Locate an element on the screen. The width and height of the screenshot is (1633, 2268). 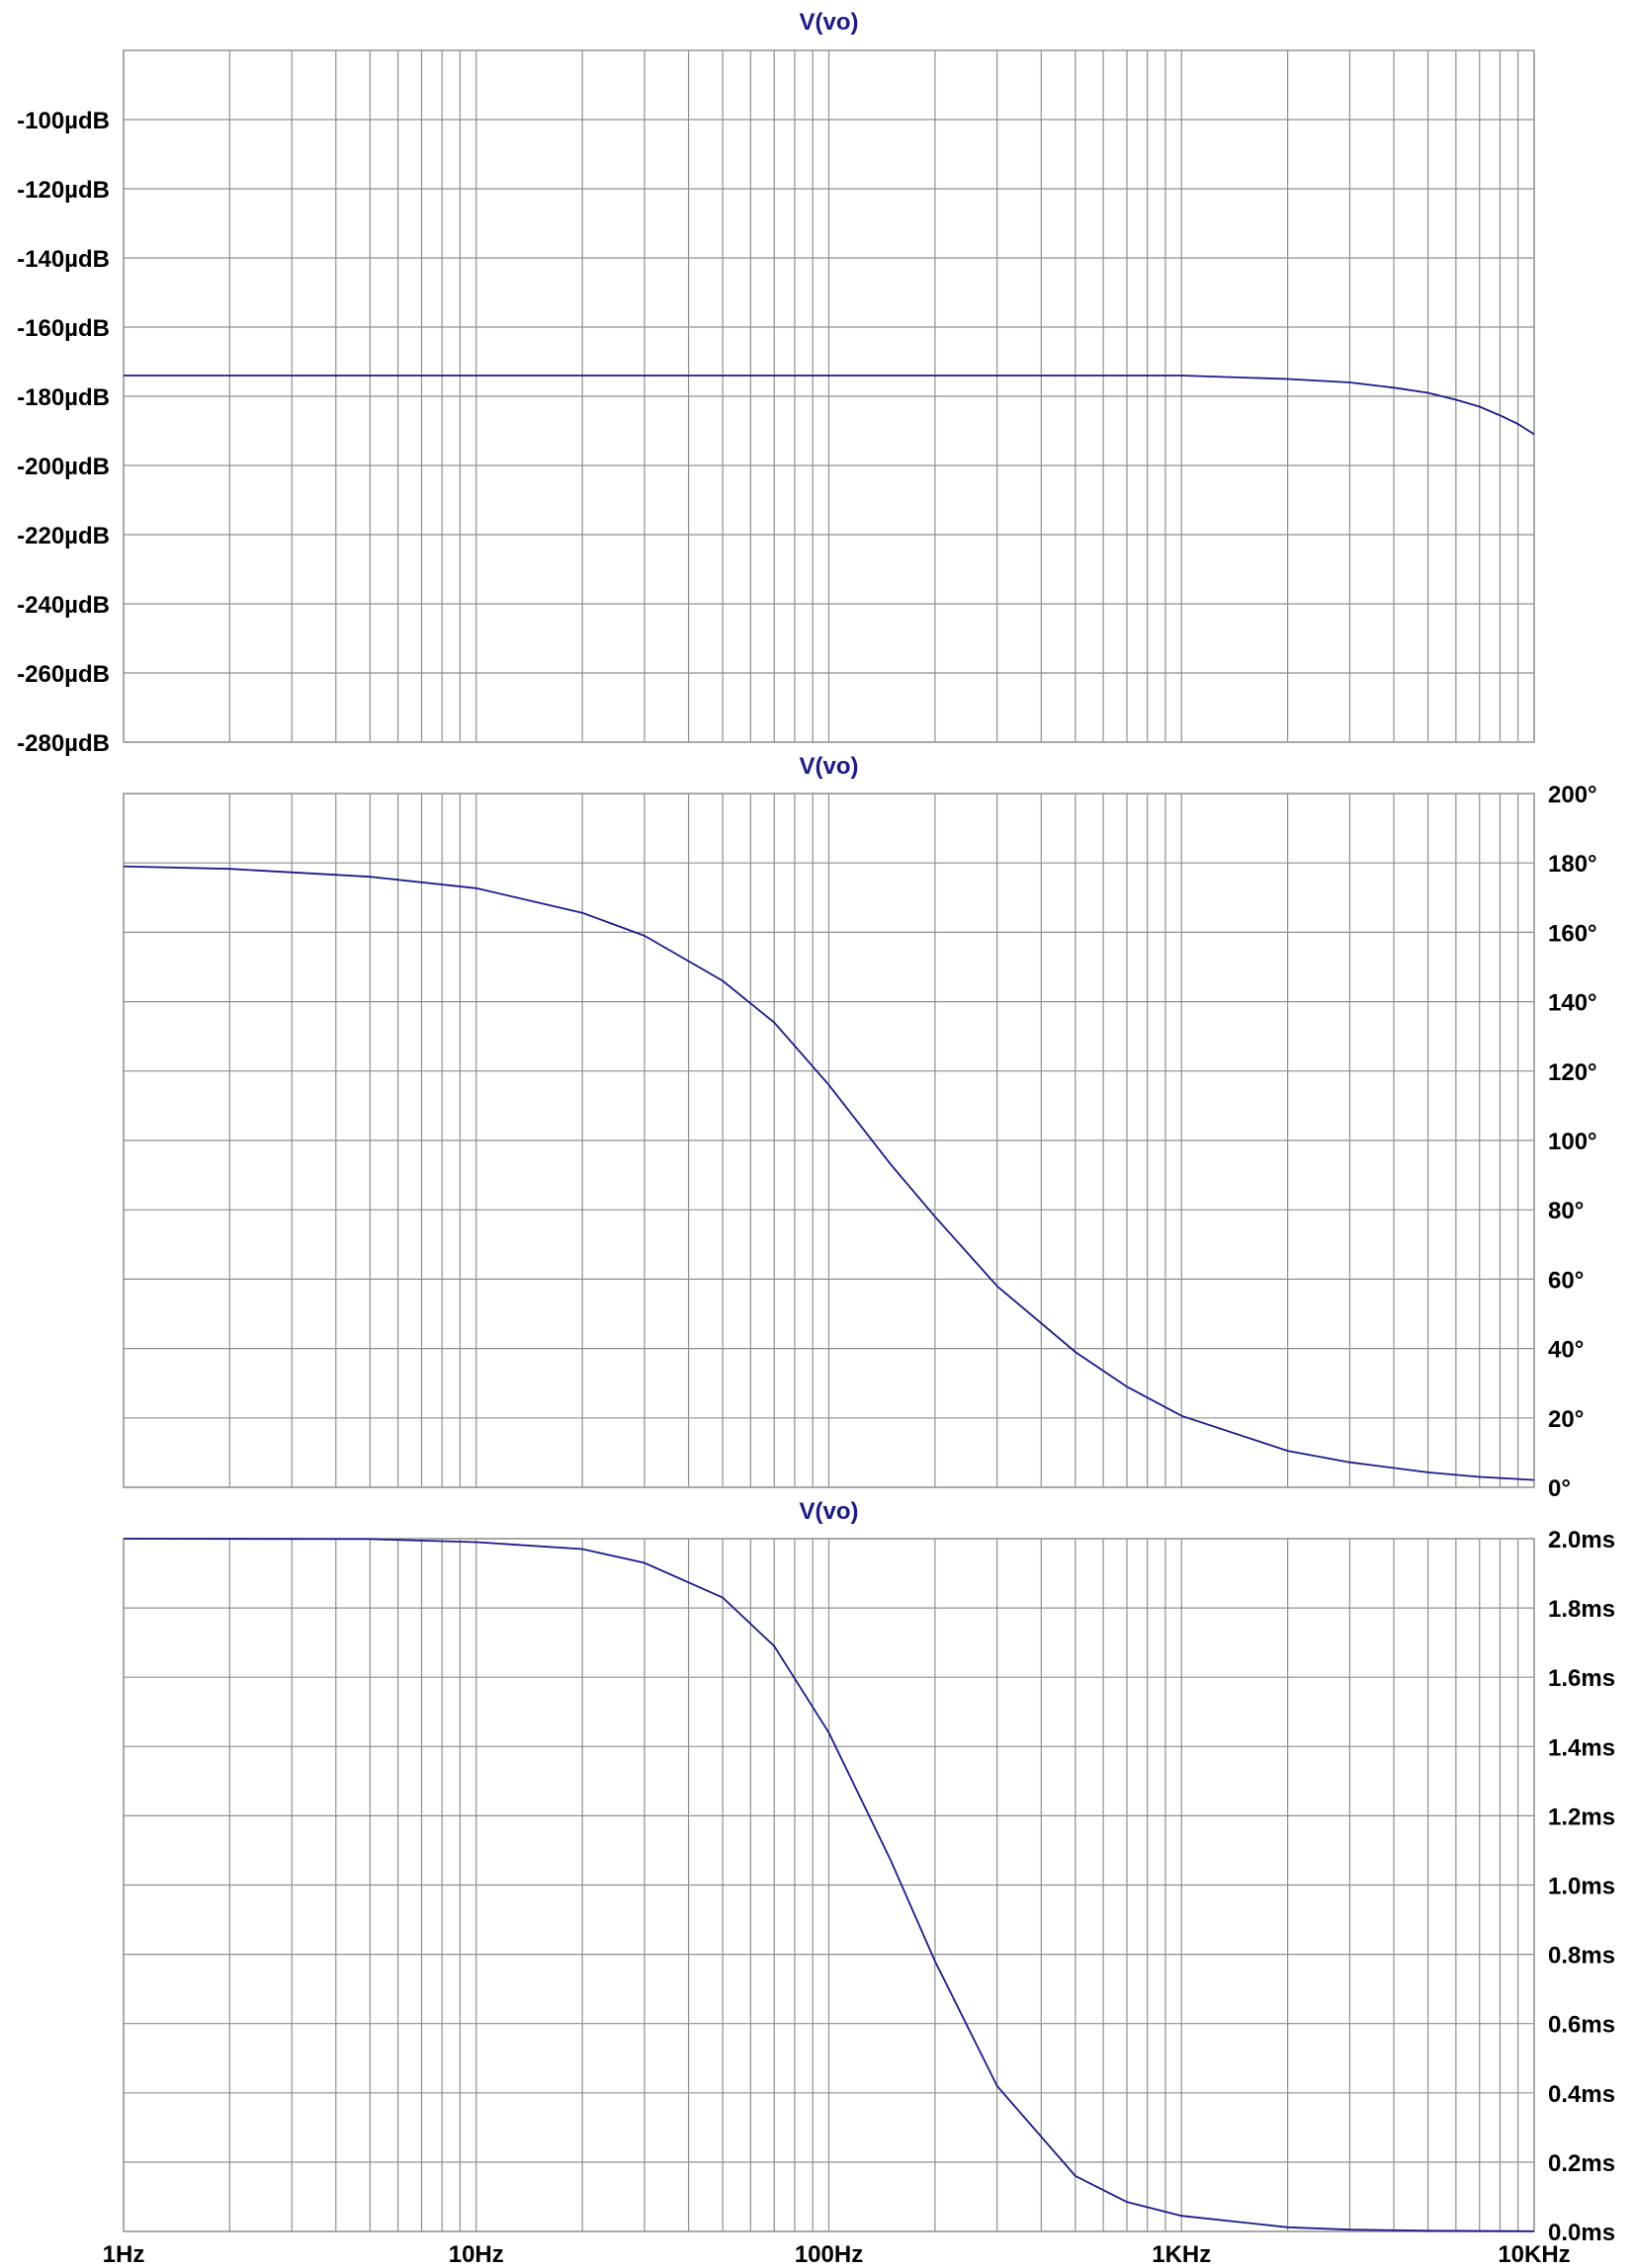
y-tick-label: 20° is located at coordinates (1566, 1419).